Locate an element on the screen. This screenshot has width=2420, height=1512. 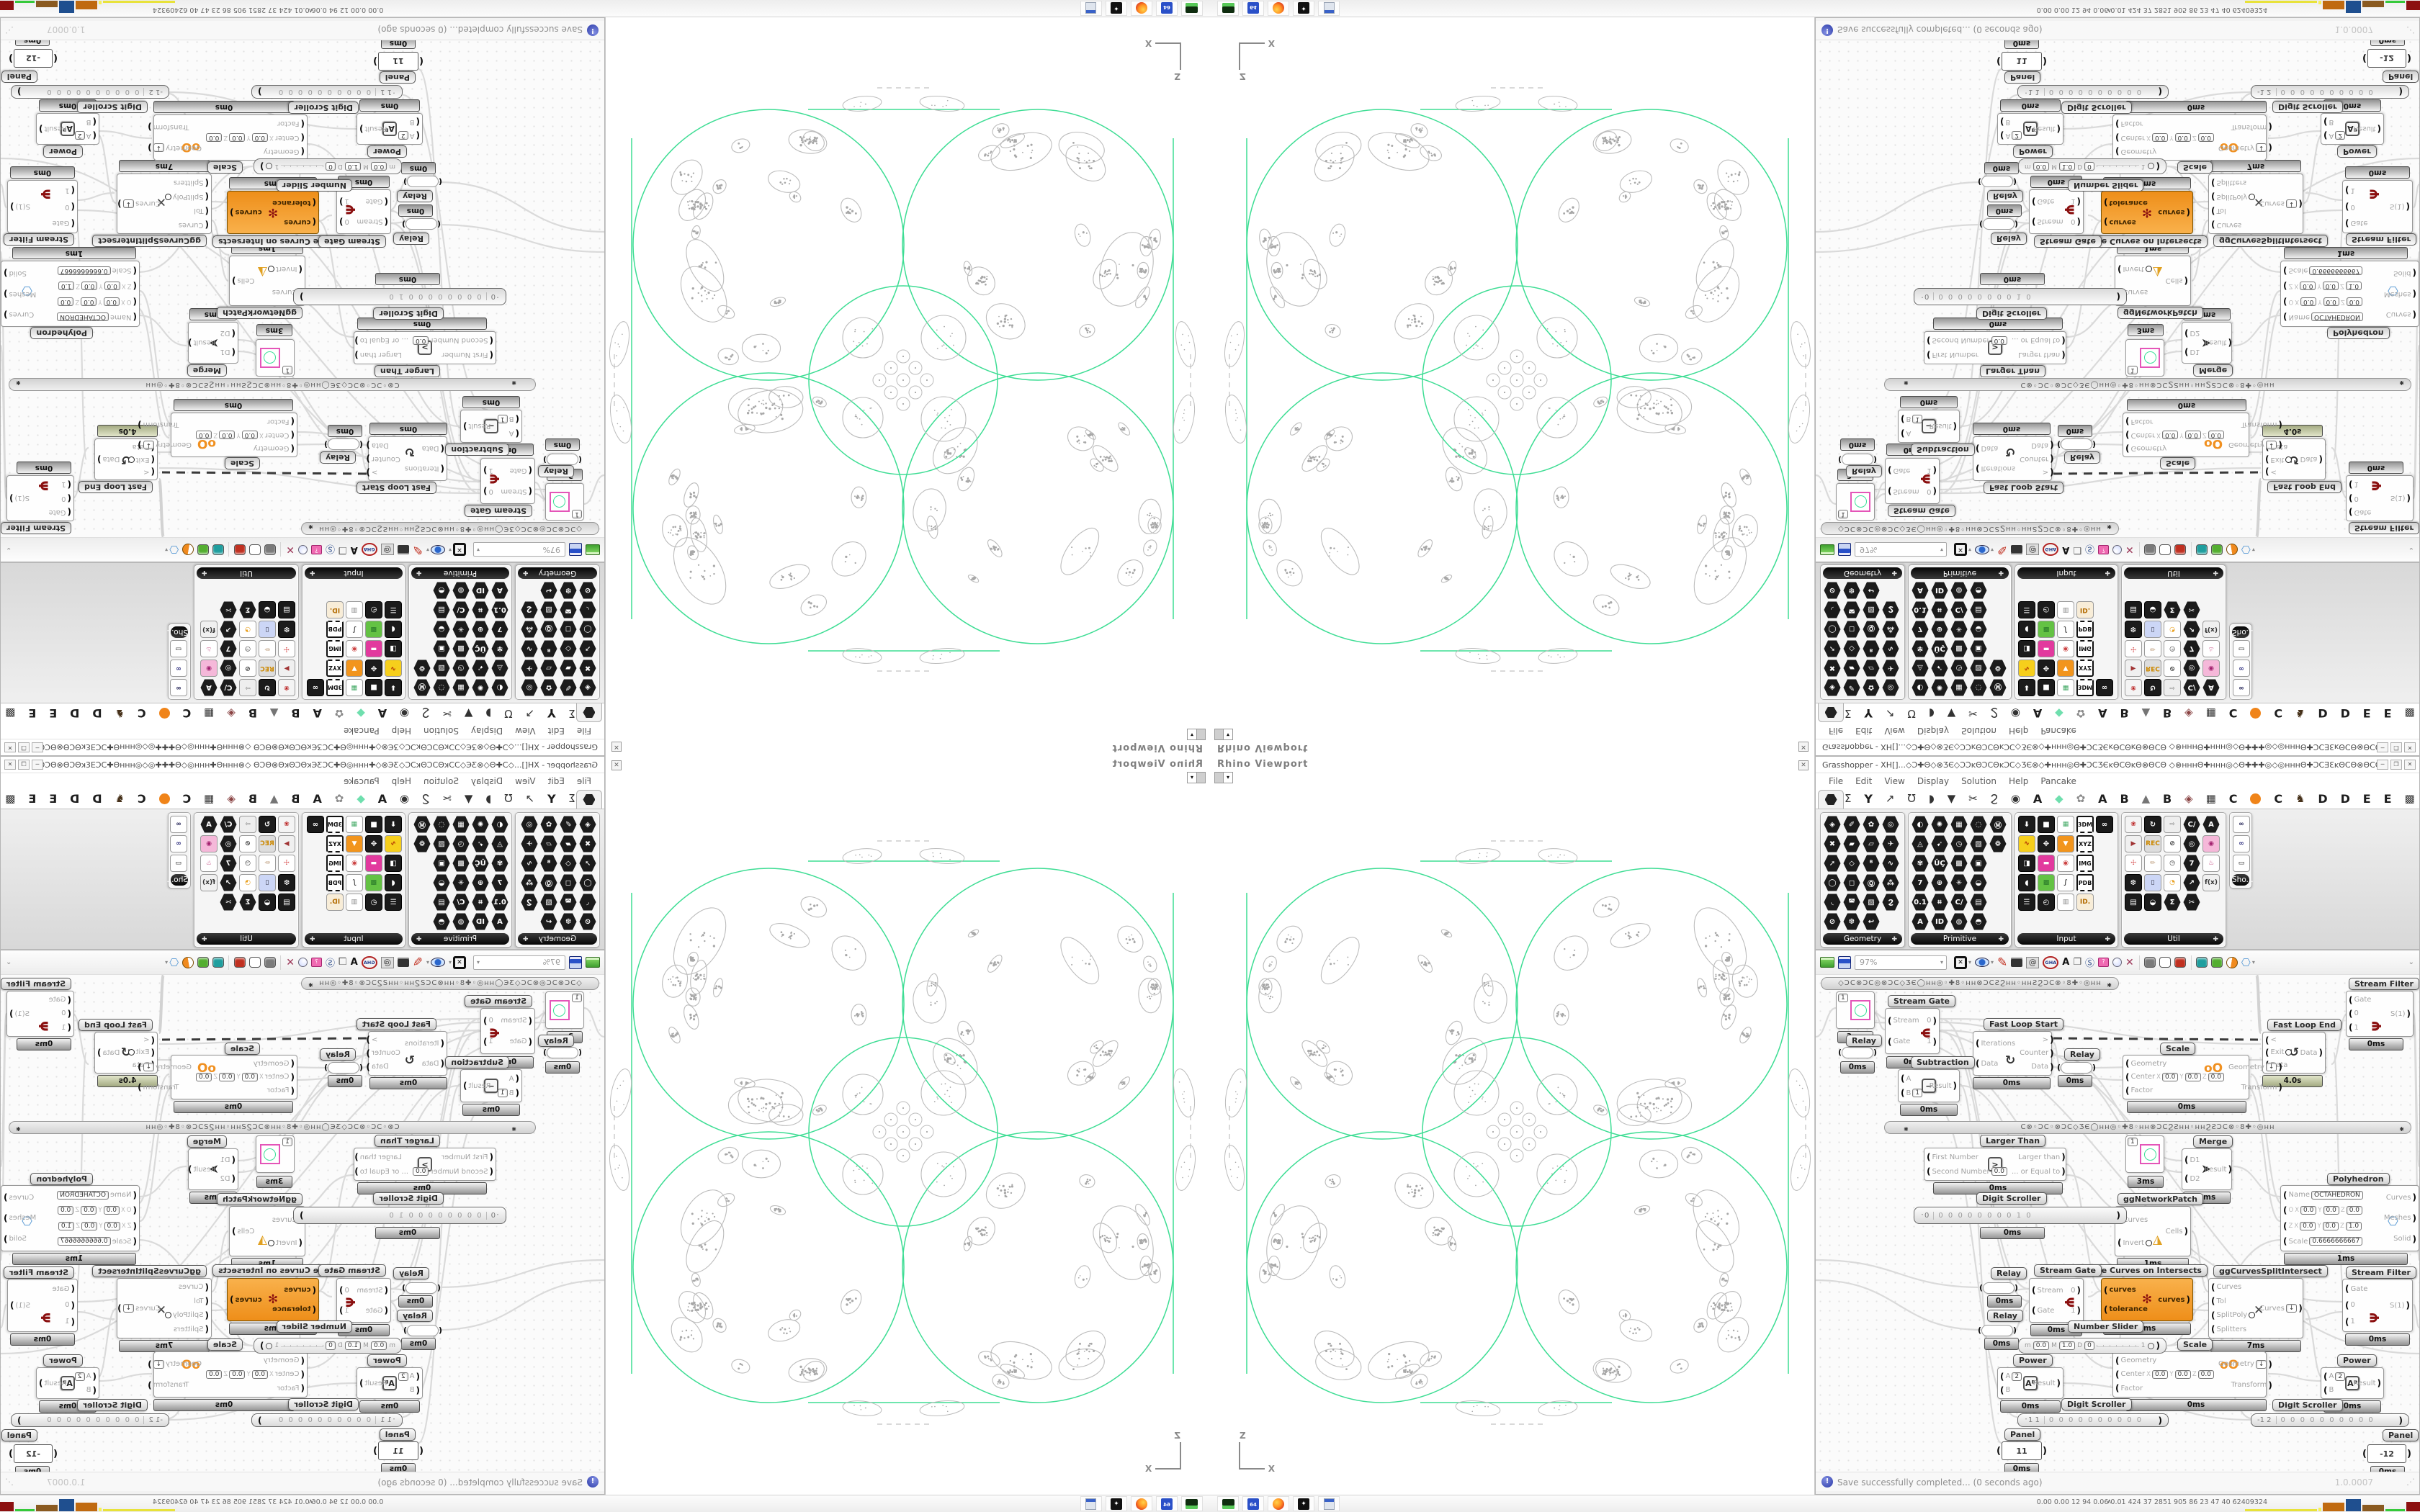
palette-icon: ▩ is located at coordinates (1959, 648).